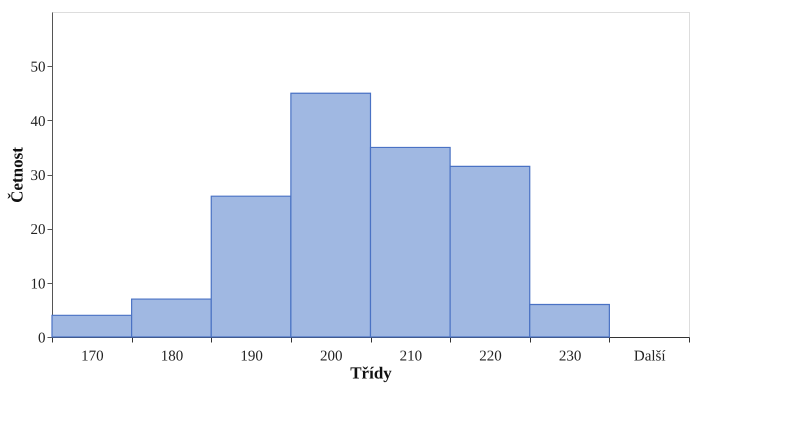 Image resolution: width=795 pixels, height=445 pixels. What do you see at coordinates (38, 230) in the screenshot?
I see `y-tick-label: 20` at bounding box center [38, 230].